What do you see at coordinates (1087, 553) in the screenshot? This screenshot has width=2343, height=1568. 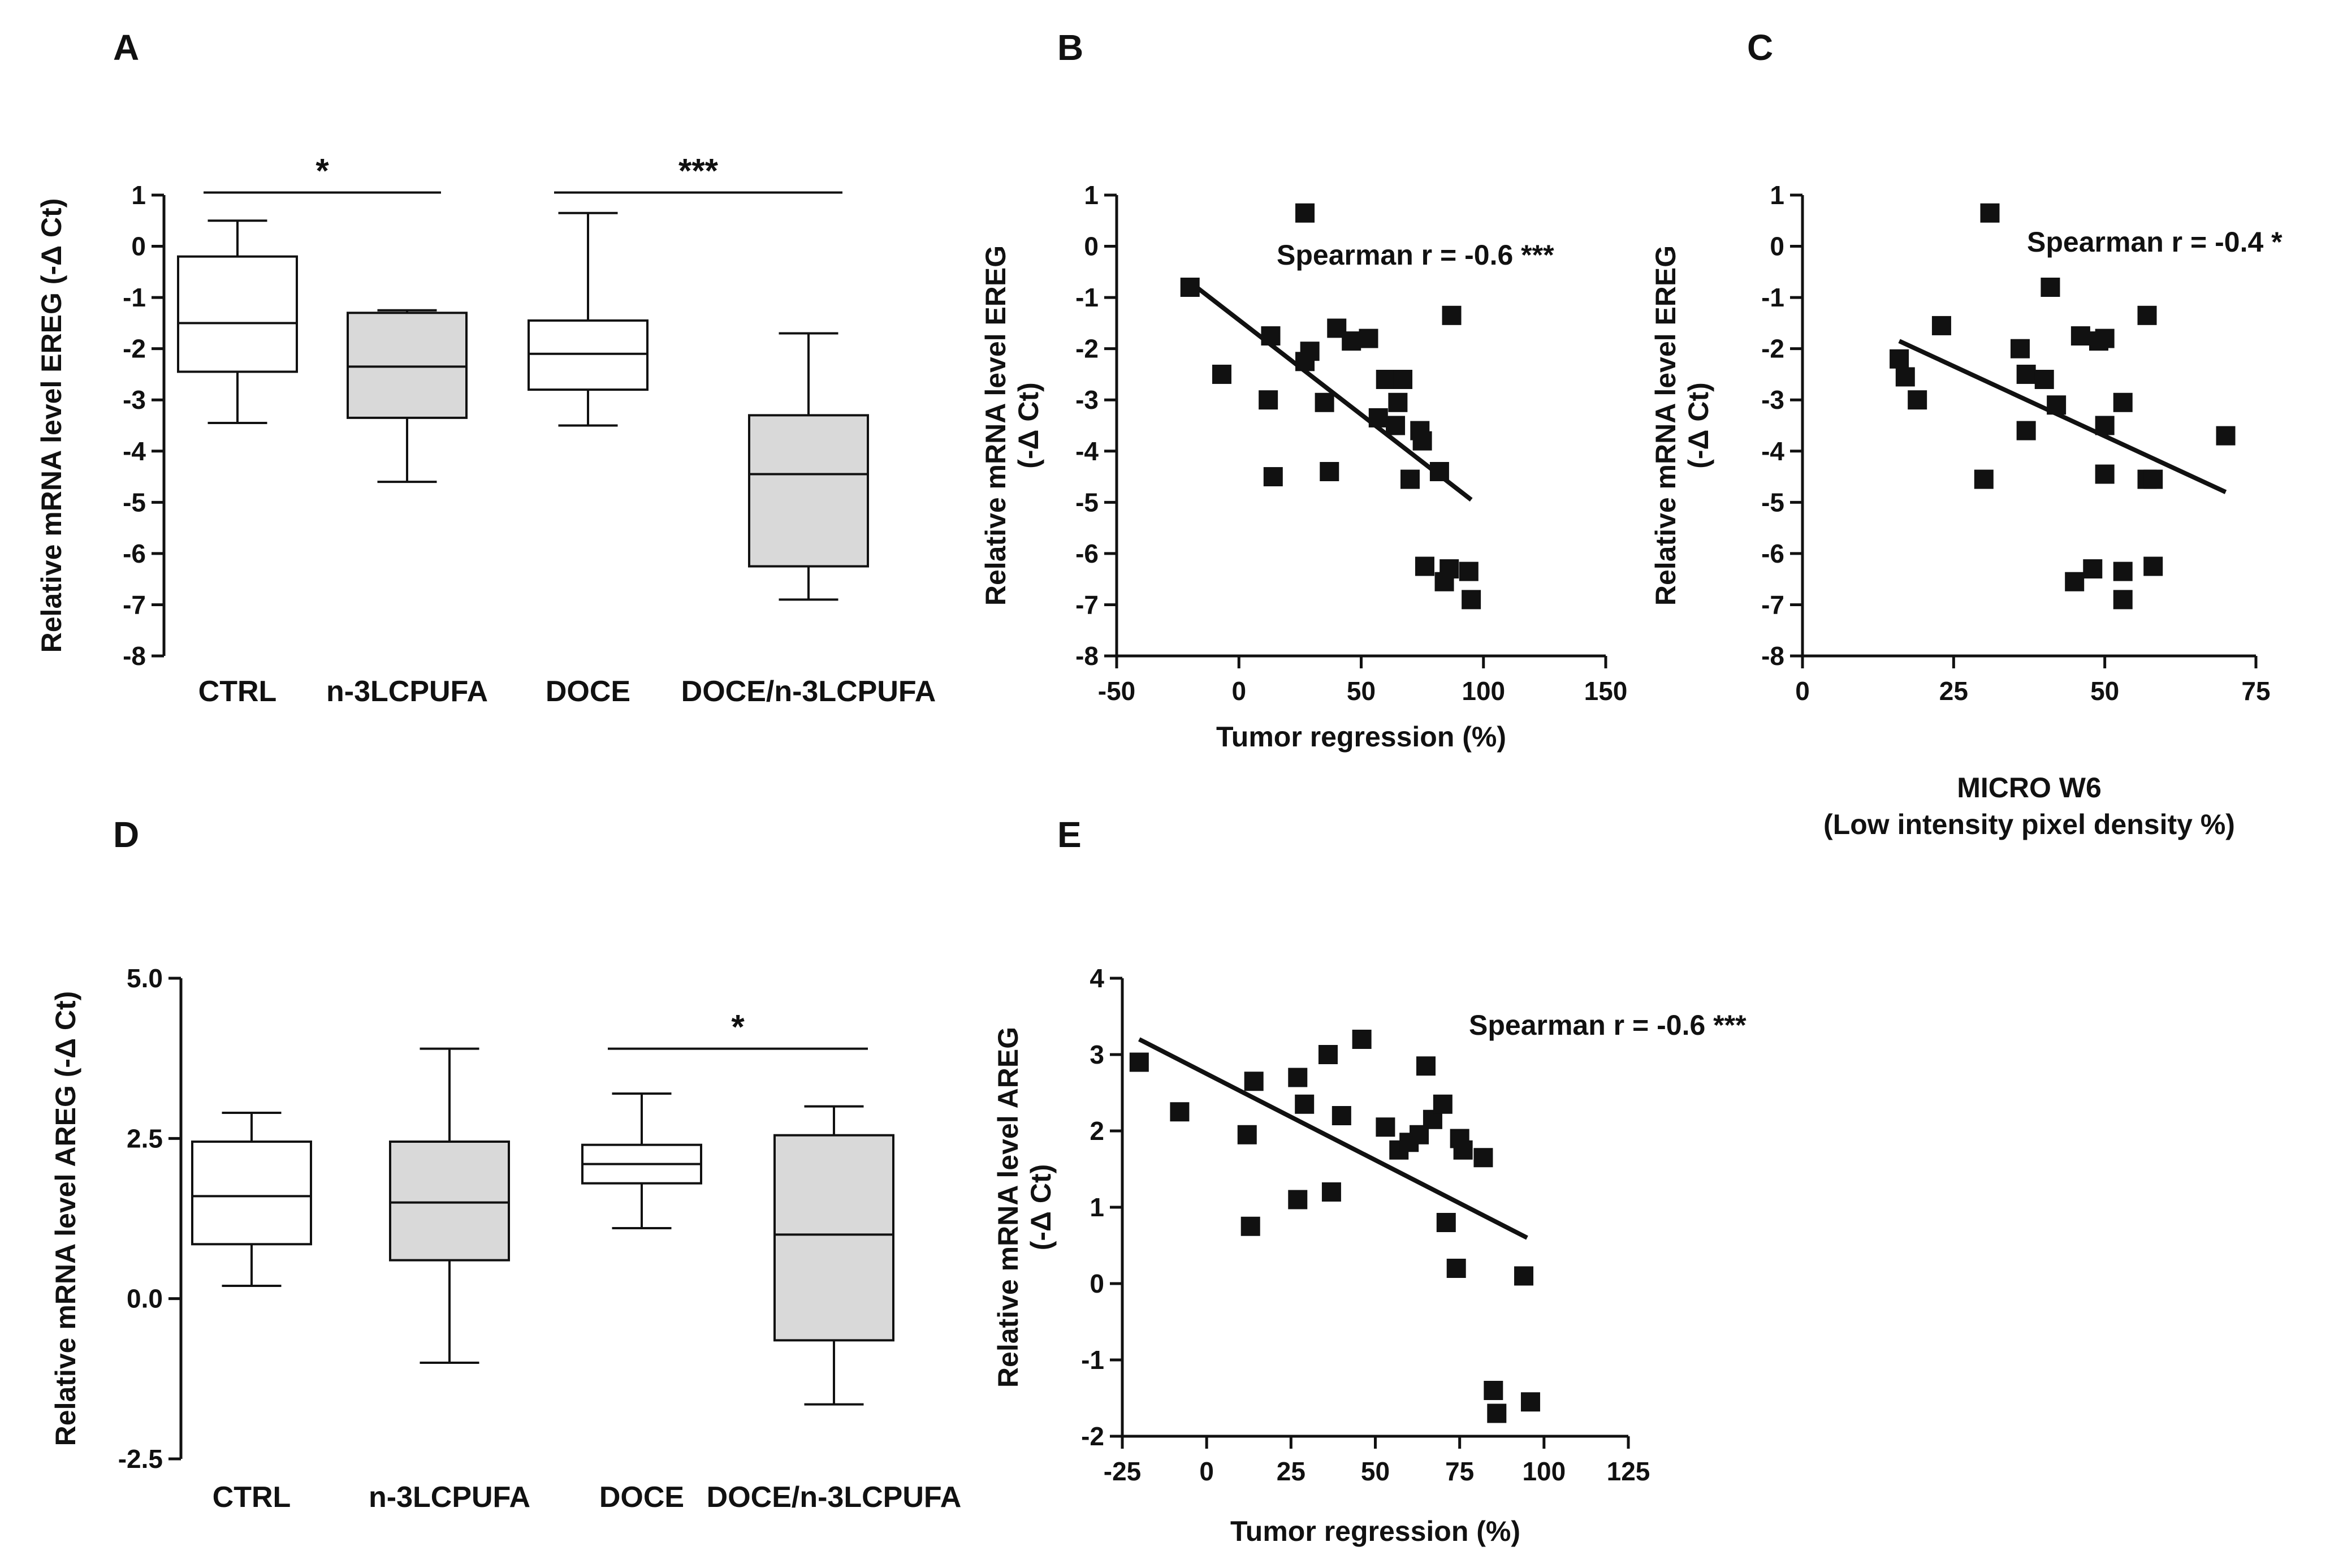 I see `b-y-tick-label: -6` at bounding box center [1087, 553].